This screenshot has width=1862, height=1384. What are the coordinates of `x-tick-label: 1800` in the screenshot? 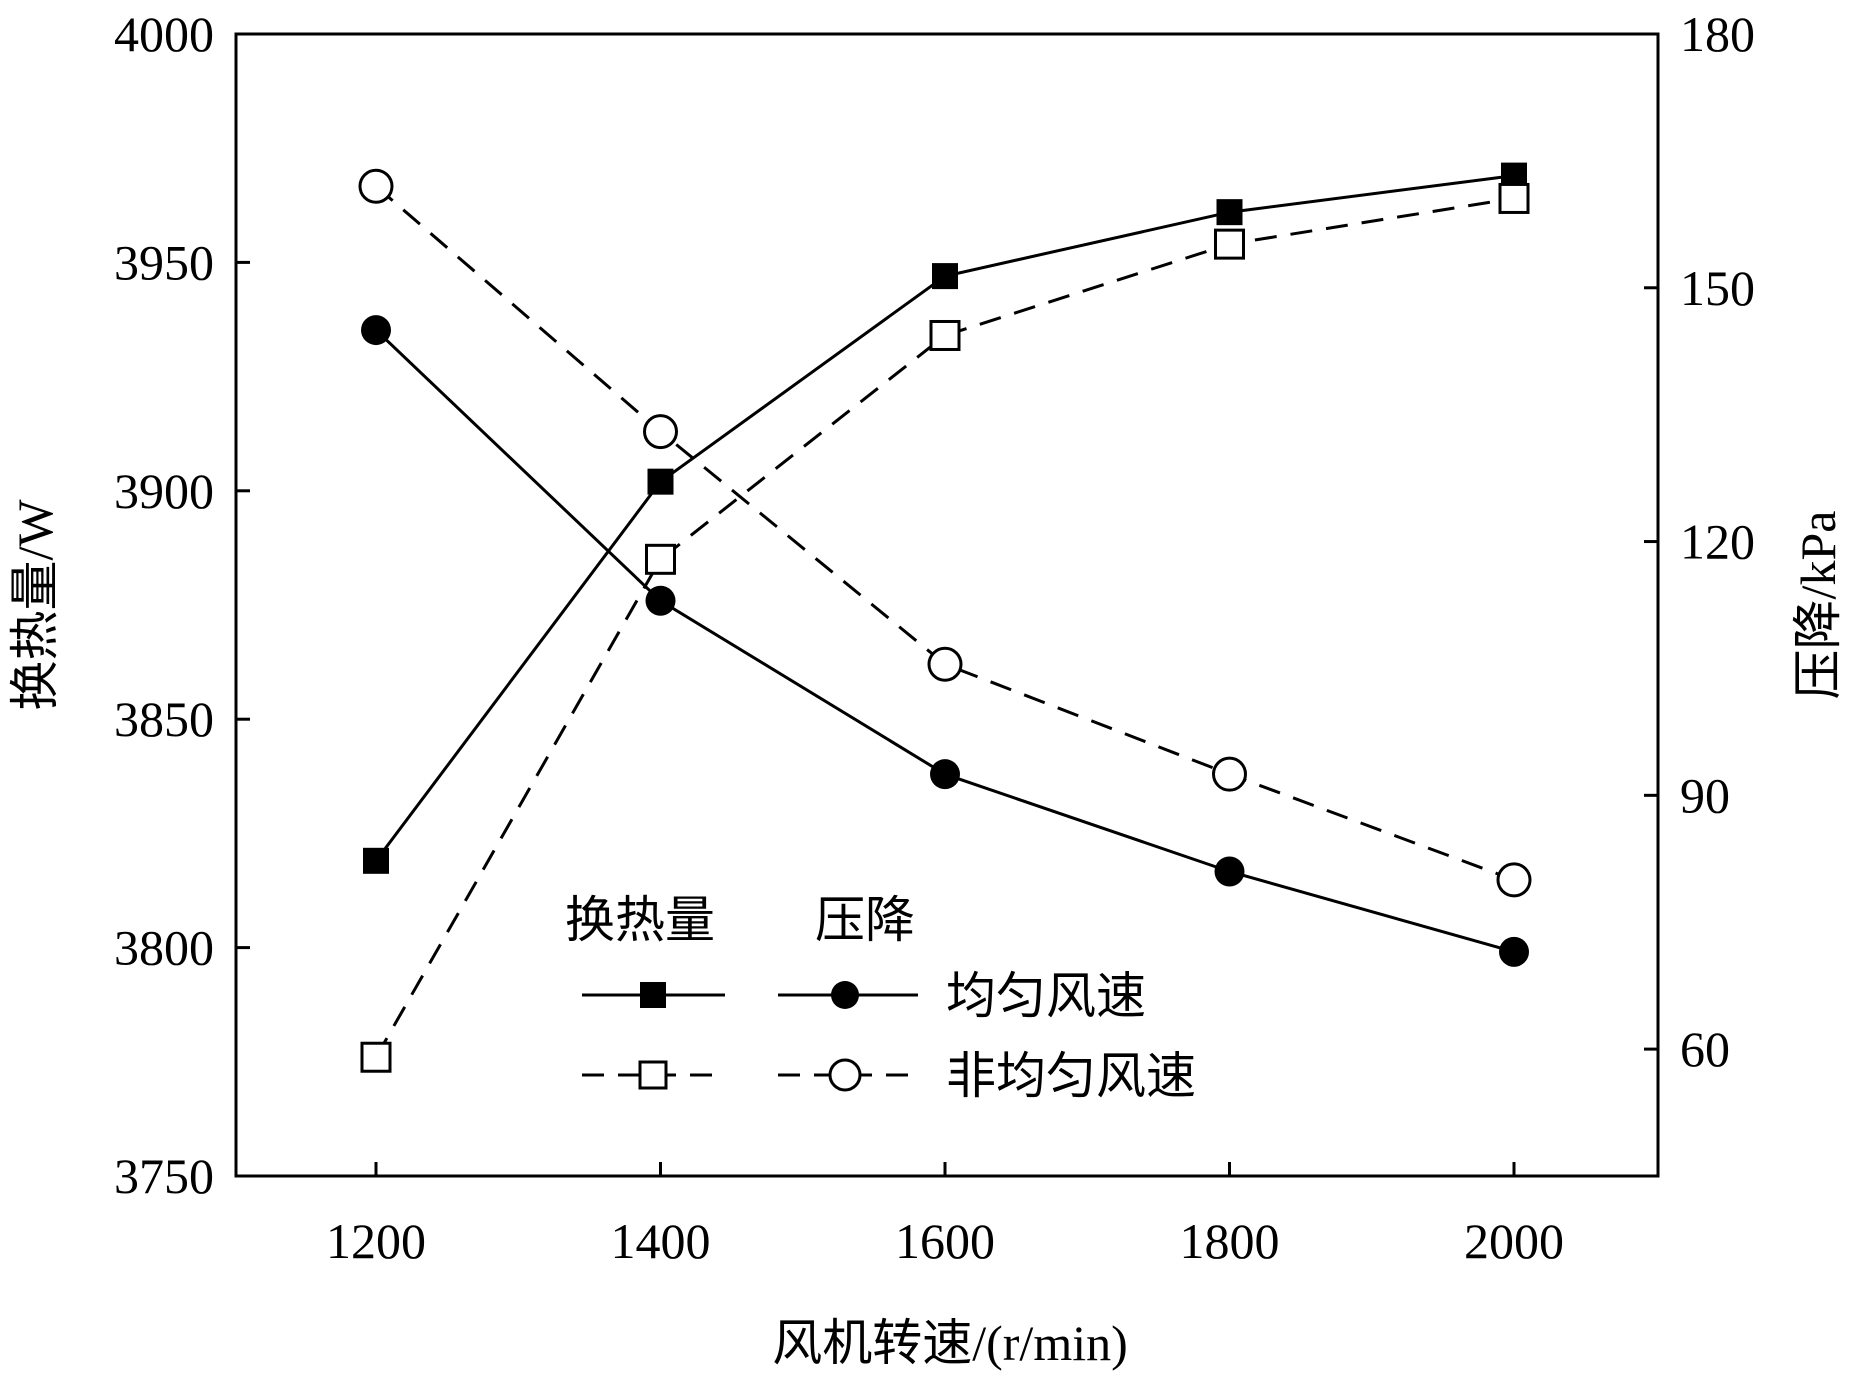 It's located at (1230, 1241).